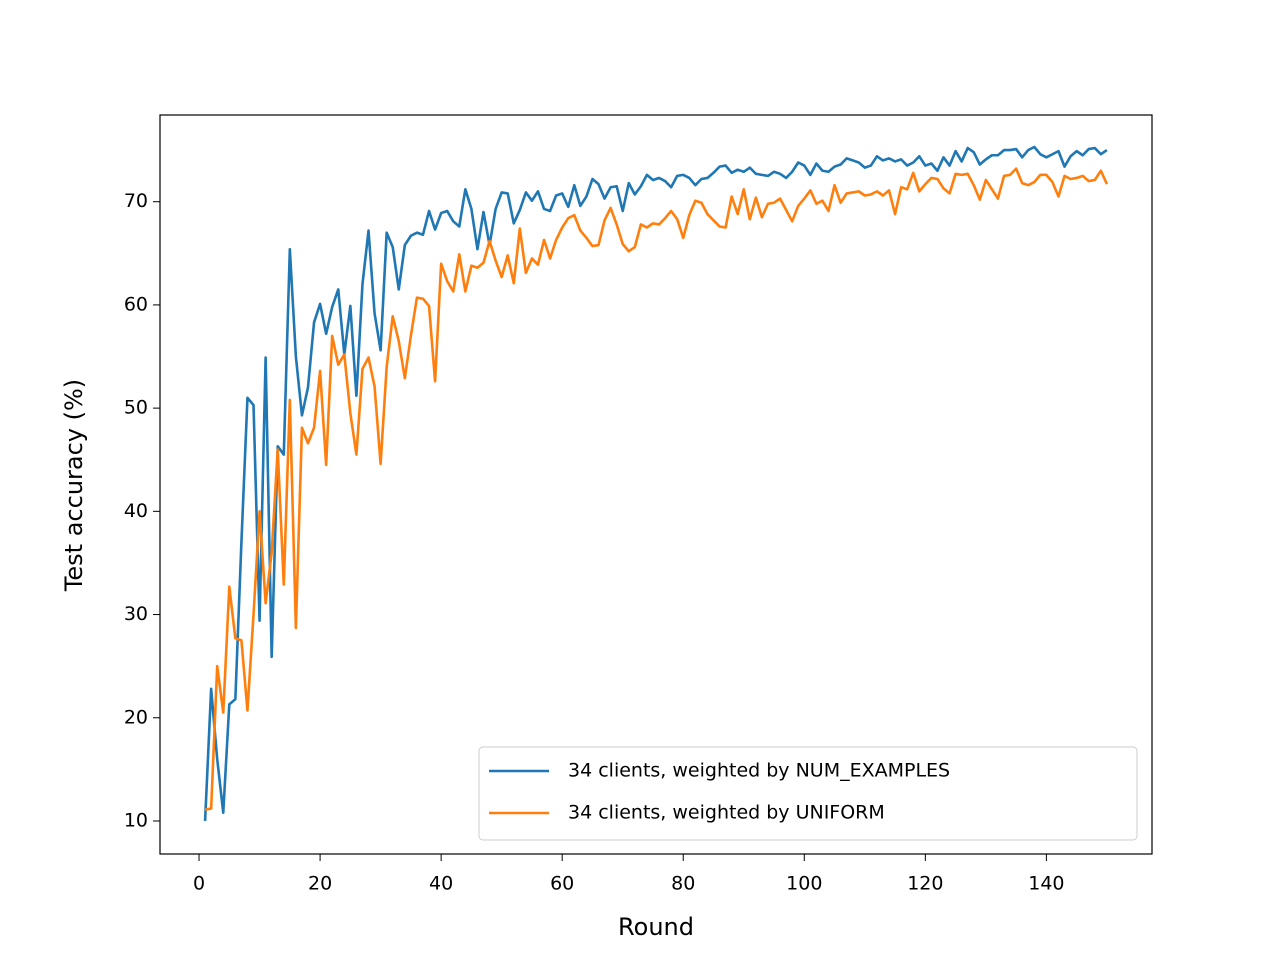  What do you see at coordinates (136, 408) in the screenshot?
I see `y-tick-label: 50` at bounding box center [136, 408].